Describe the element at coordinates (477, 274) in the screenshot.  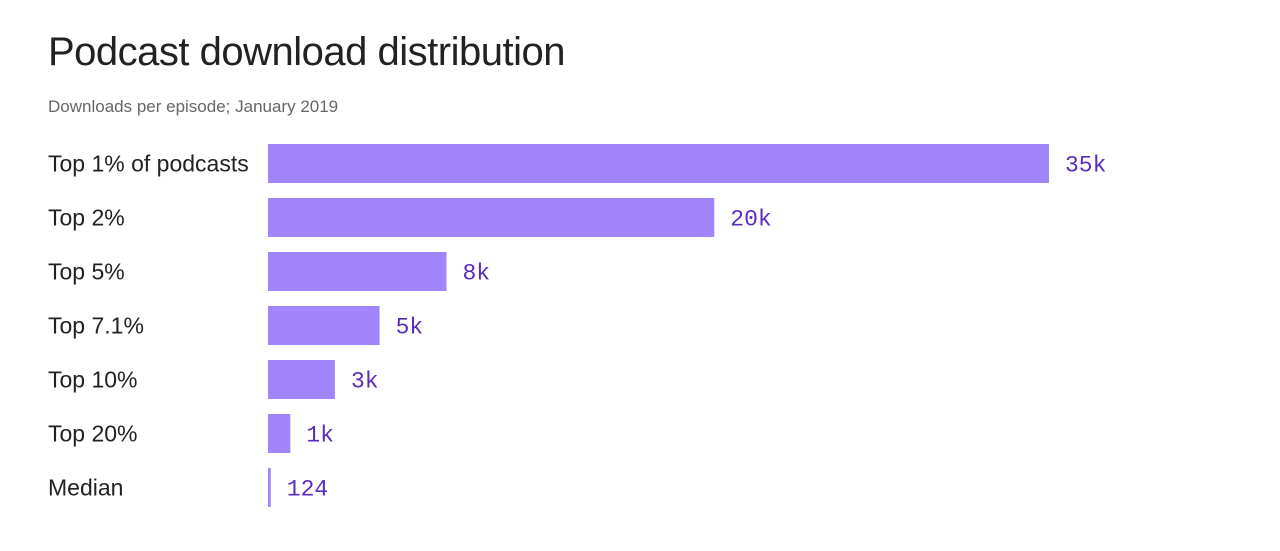
I see `value-label: 8k` at that location.